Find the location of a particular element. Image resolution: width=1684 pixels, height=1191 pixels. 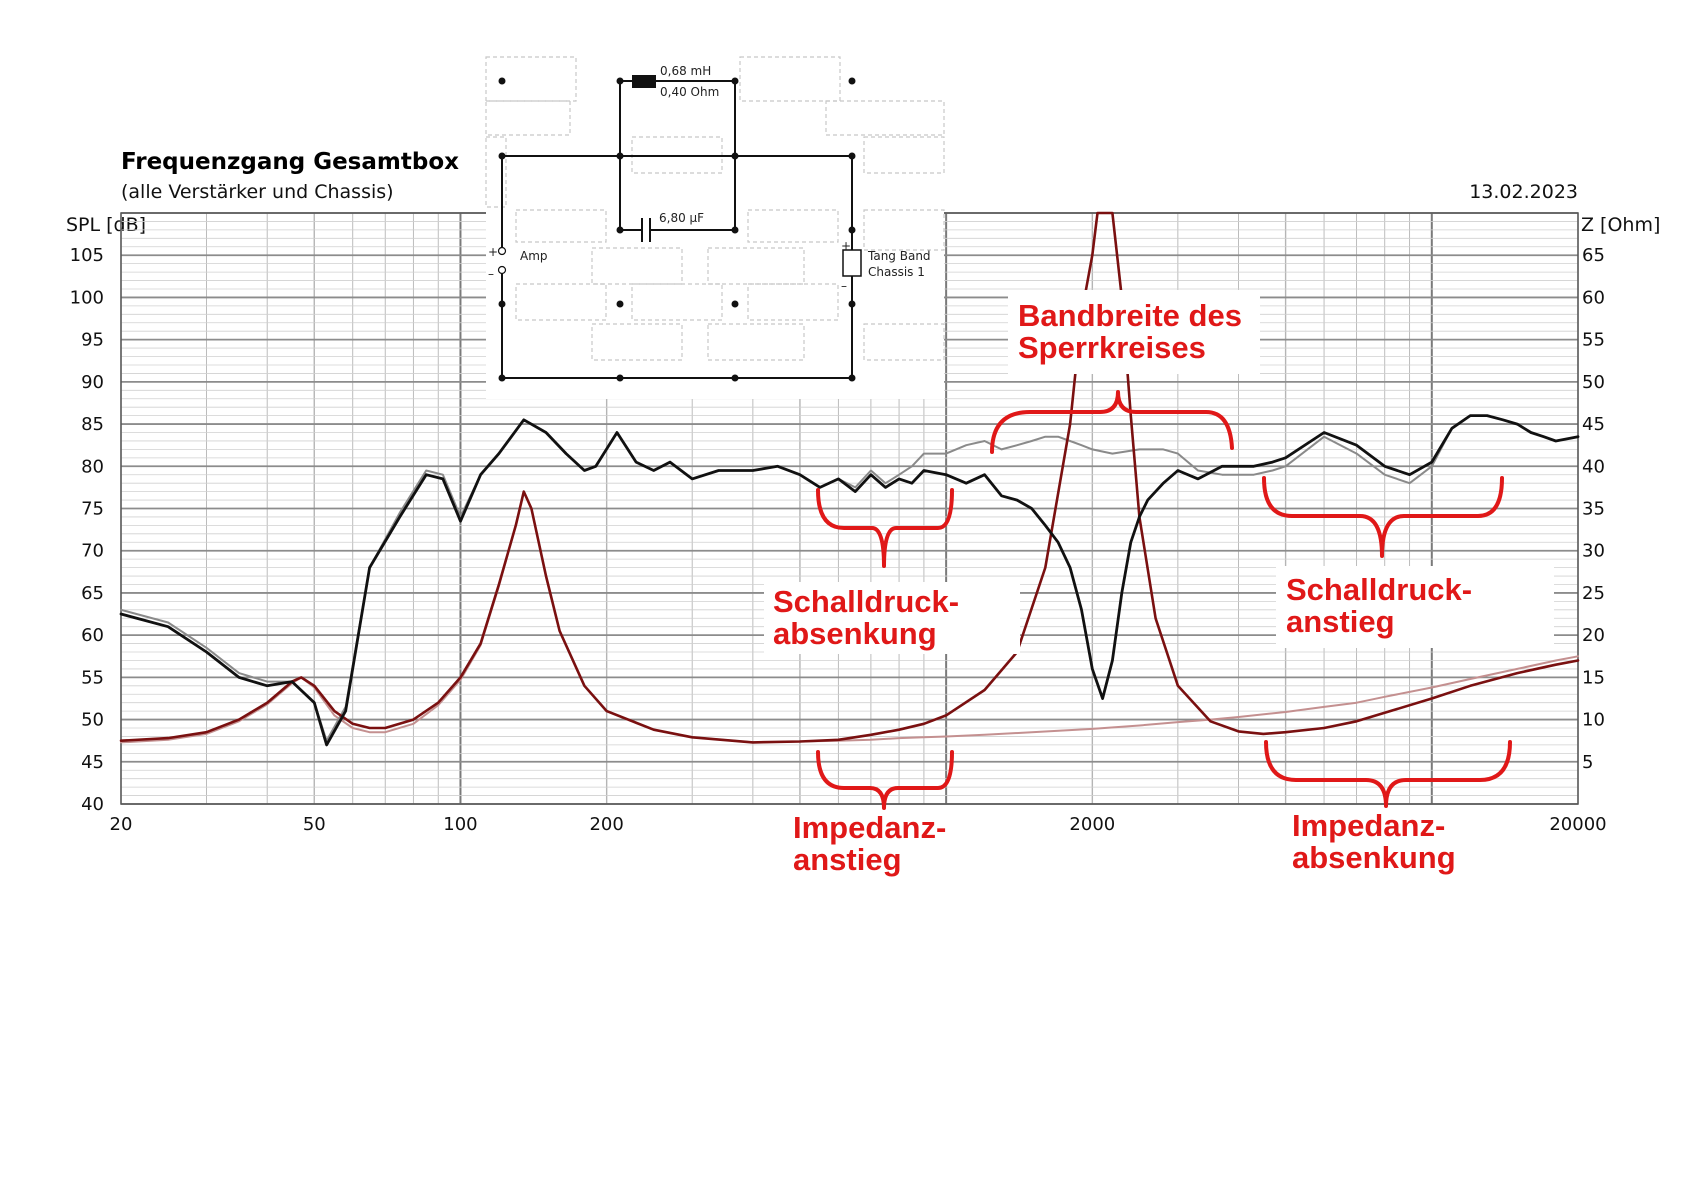

driver-plus: + is located at coordinates (846, 246).